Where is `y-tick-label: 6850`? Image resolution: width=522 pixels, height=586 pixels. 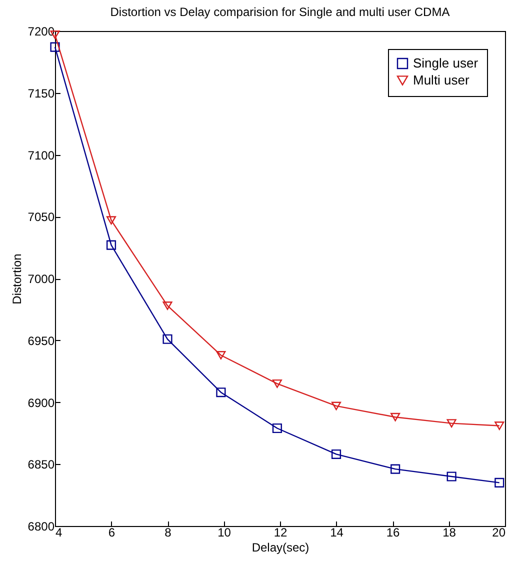 y-tick-label: 6850 is located at coordinates (41, 465).